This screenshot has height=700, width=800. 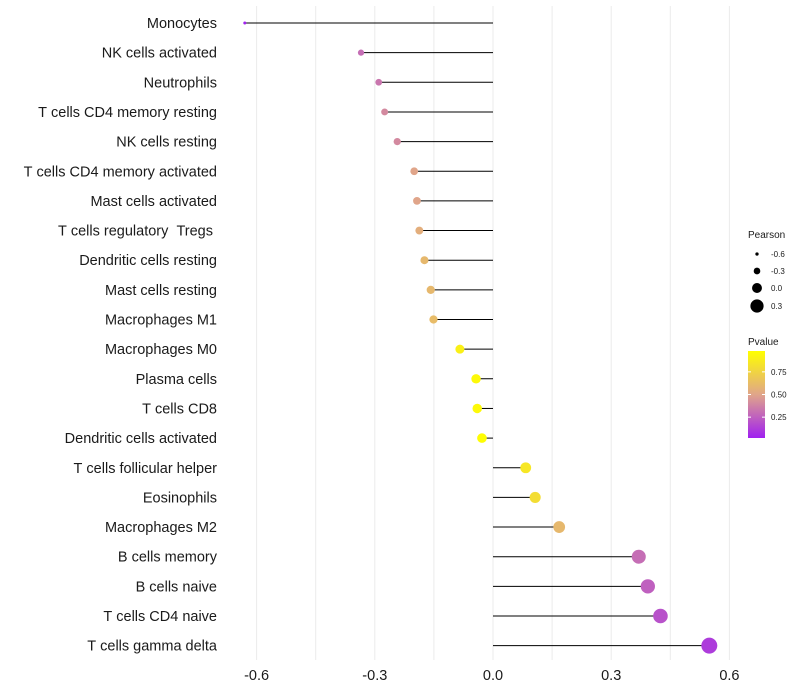 I want to click on x-tick-label: -0.6, so click(x=256, y=676).